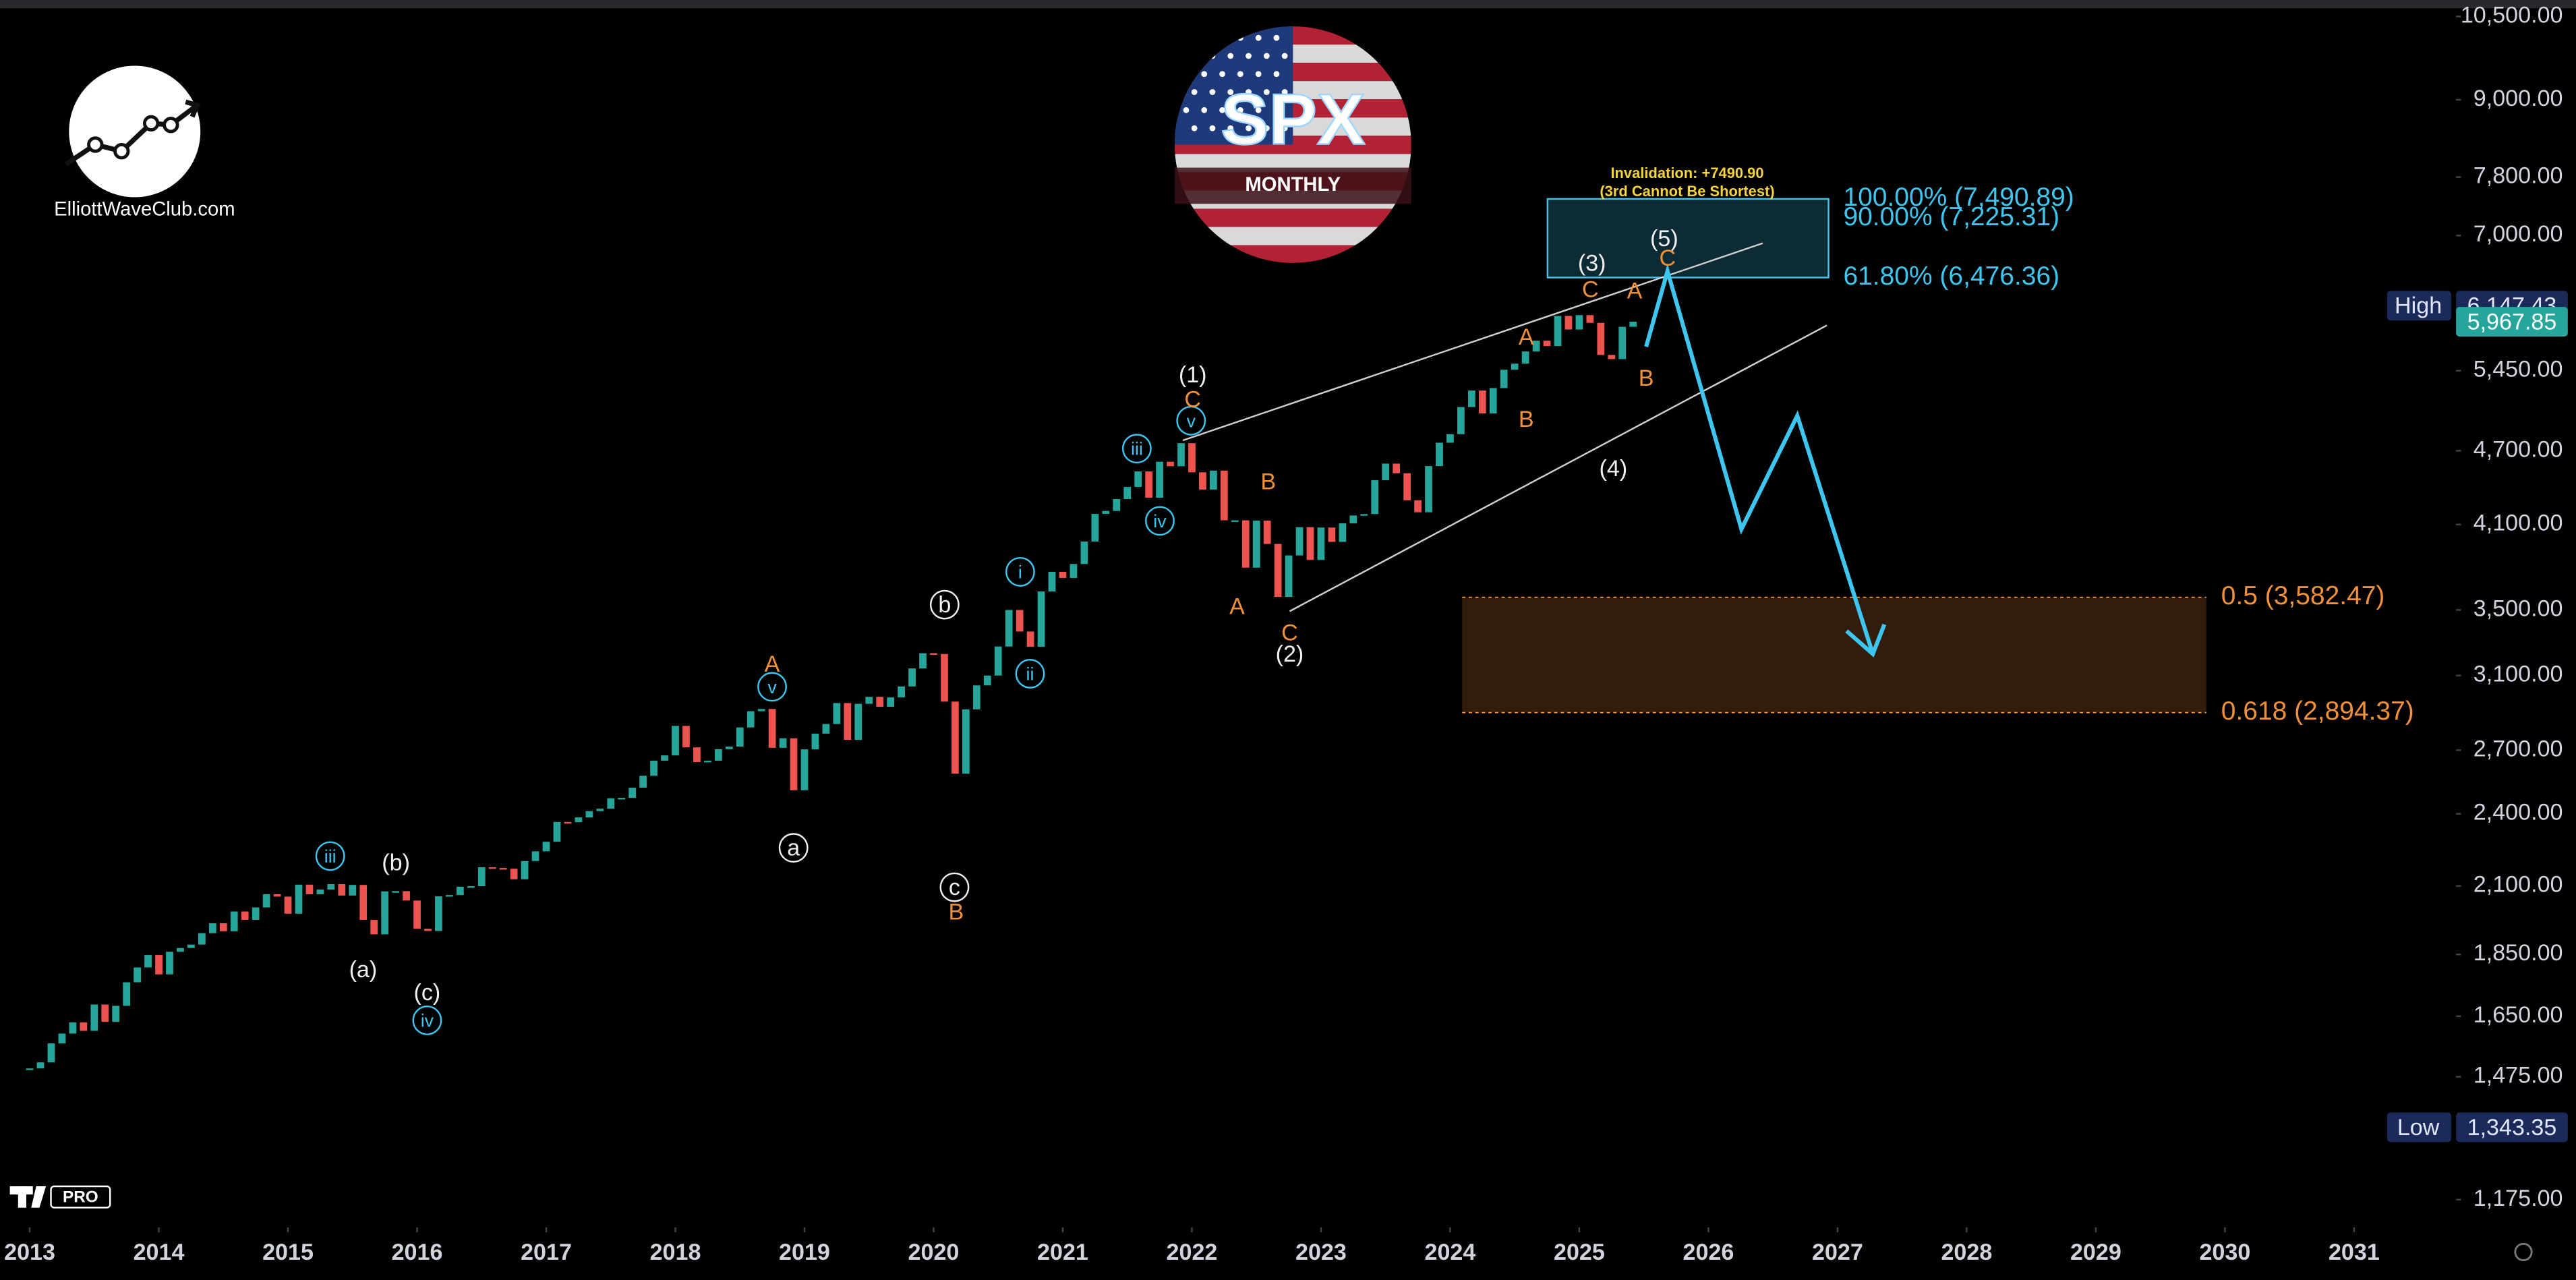  What do you see at coordinates (2523, 1252) in the screenshot?
I see `settings-icon` at bounding box center [2523, 1252].